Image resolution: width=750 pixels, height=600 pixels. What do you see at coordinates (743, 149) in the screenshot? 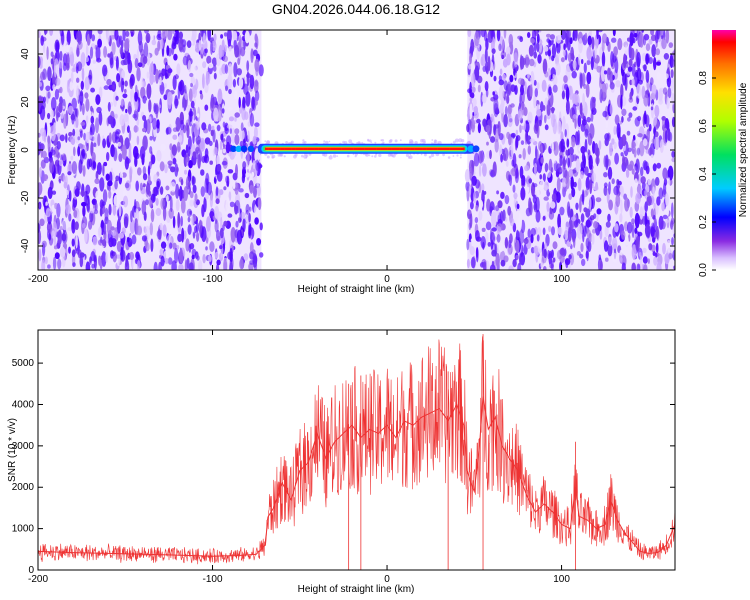
I see `colorbar-label: Normalized spectral amplitude` at bounding box center [743, 149].